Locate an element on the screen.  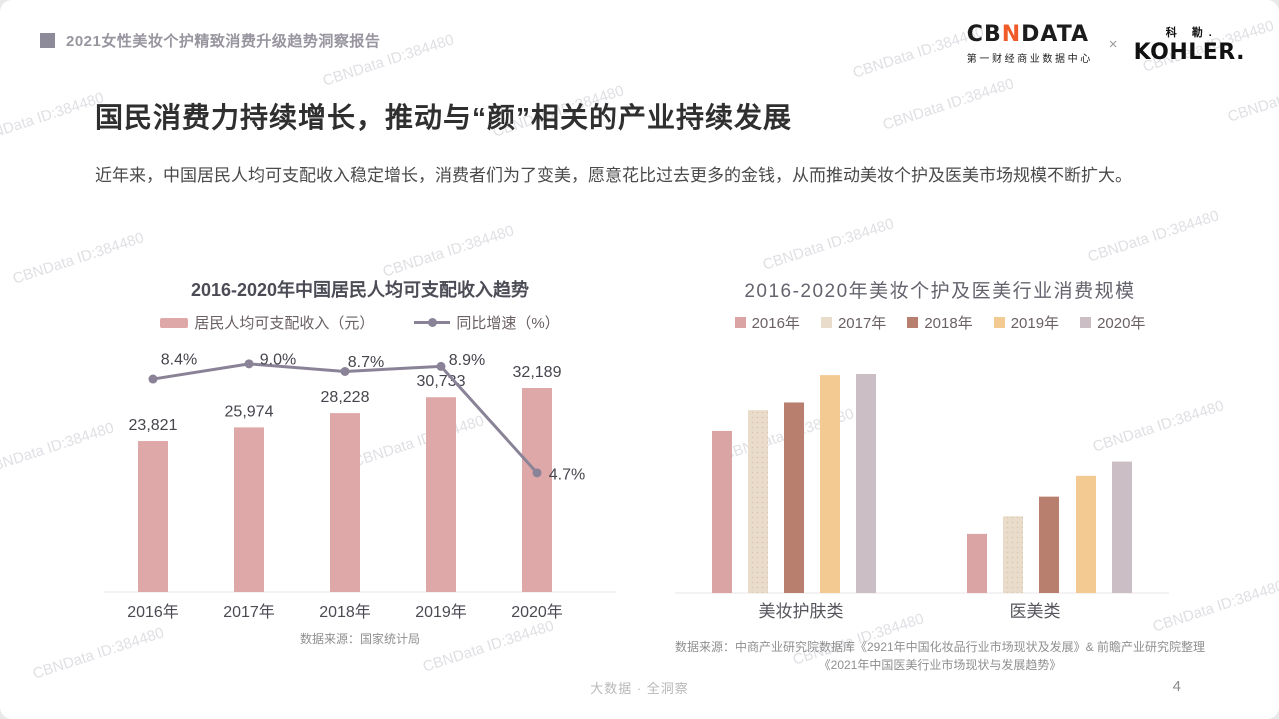
growth-point-2017年 is located at coordinates (249, 364).